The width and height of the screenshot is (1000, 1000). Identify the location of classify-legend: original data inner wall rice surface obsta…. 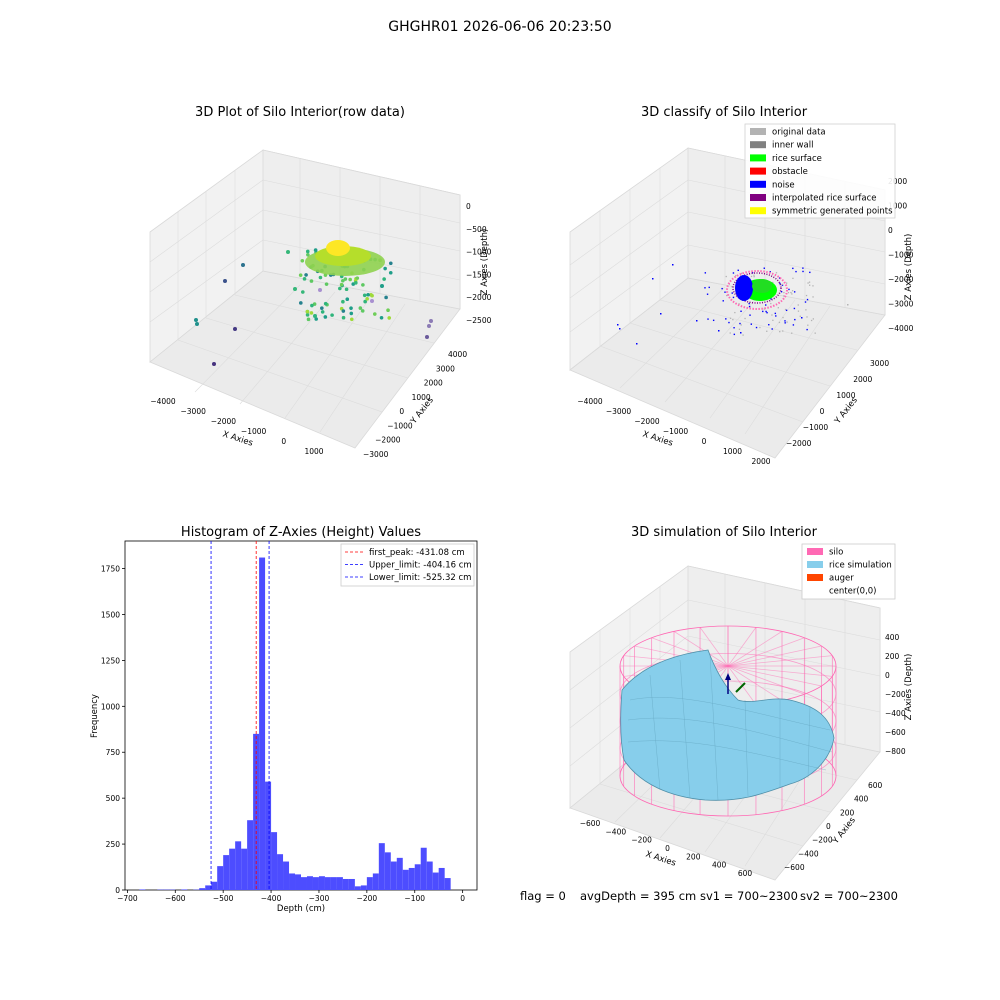
(820, 171).